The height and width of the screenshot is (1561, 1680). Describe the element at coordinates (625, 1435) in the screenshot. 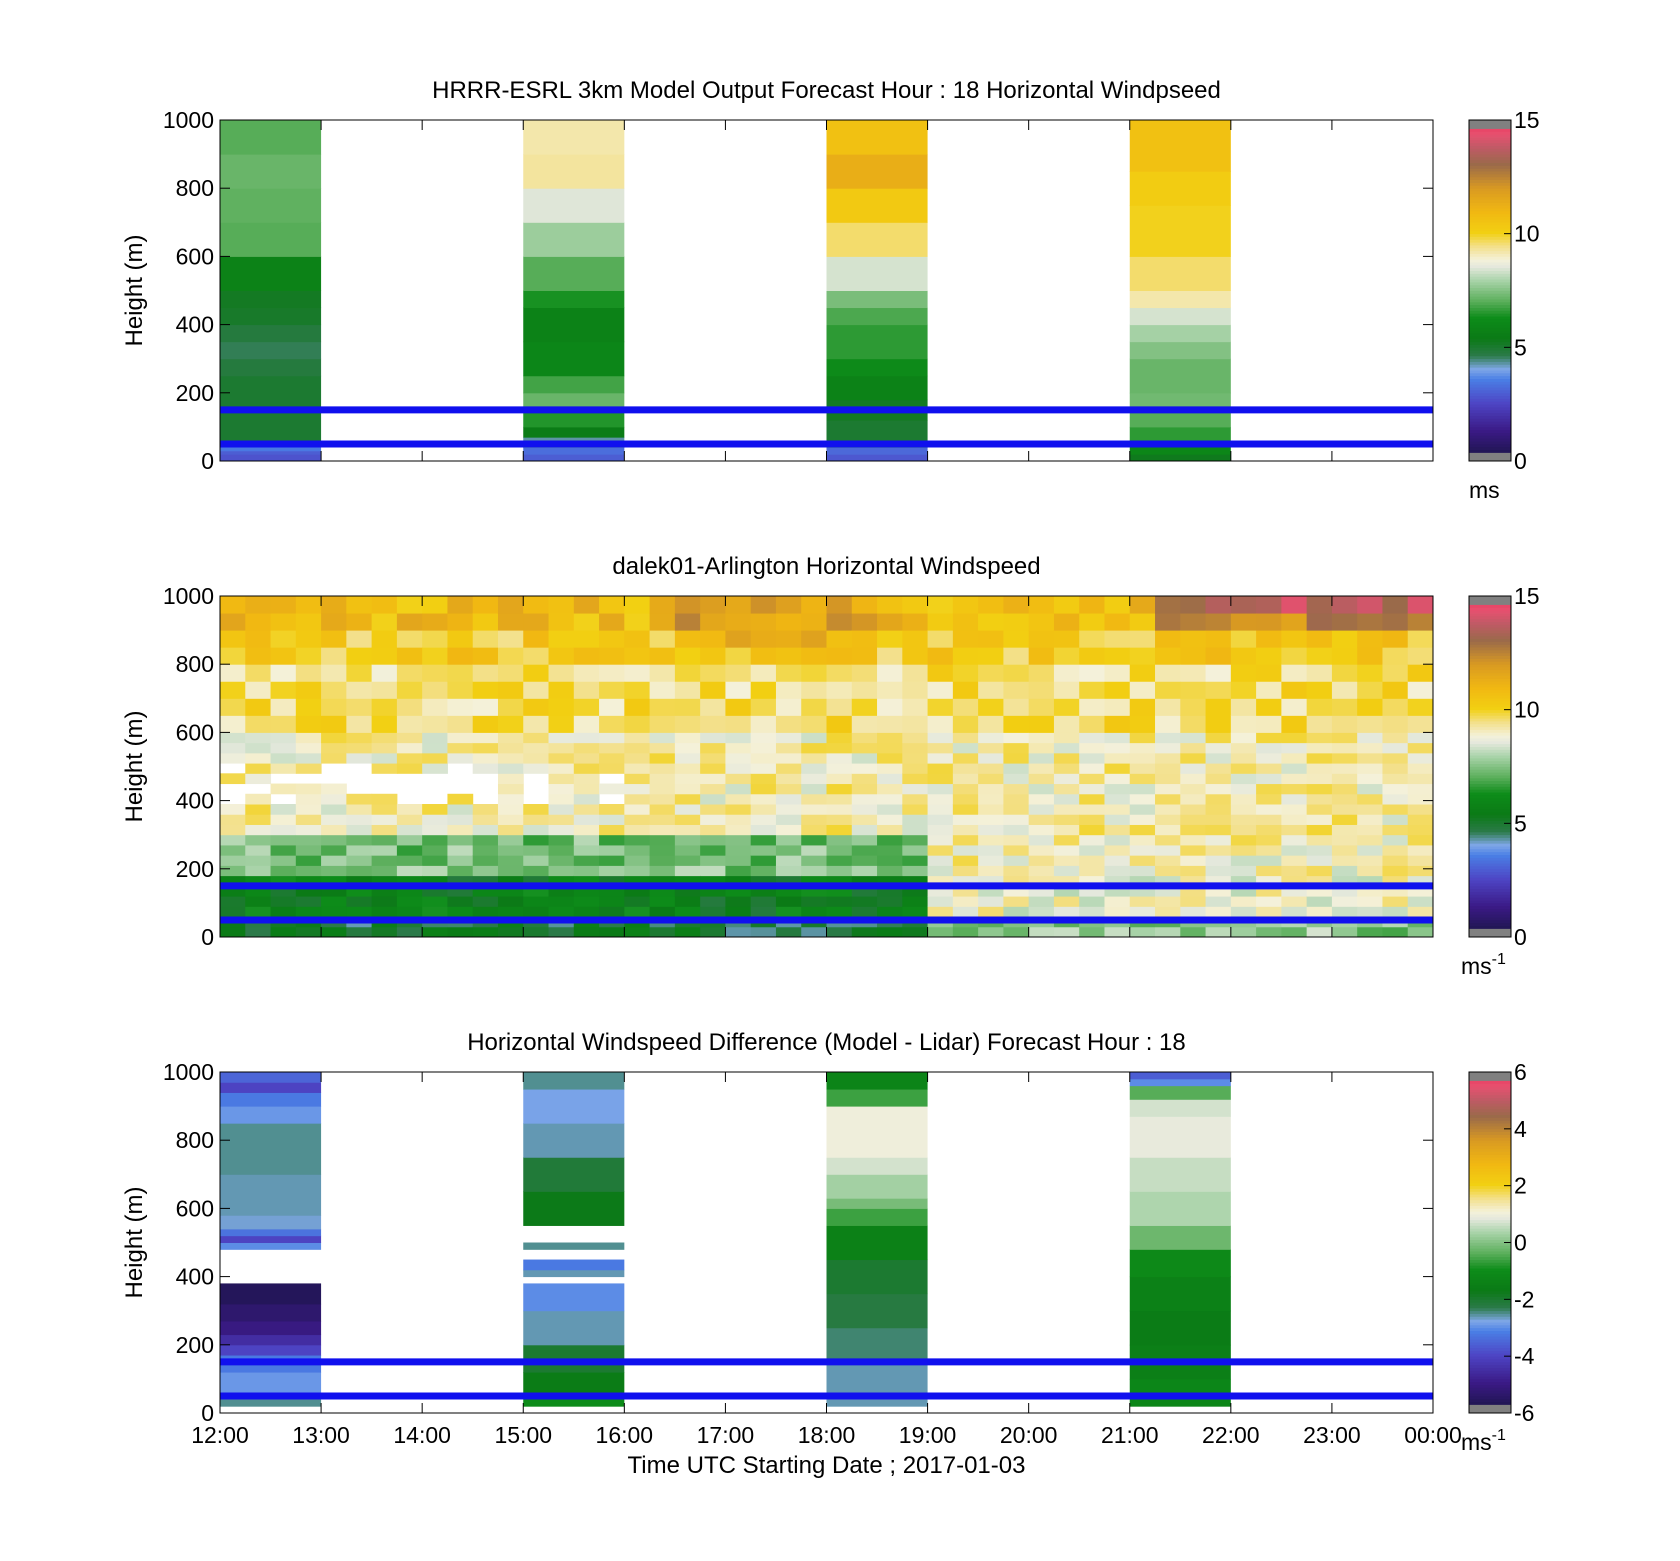

I see `x-tick-label: 16:00` at that location.